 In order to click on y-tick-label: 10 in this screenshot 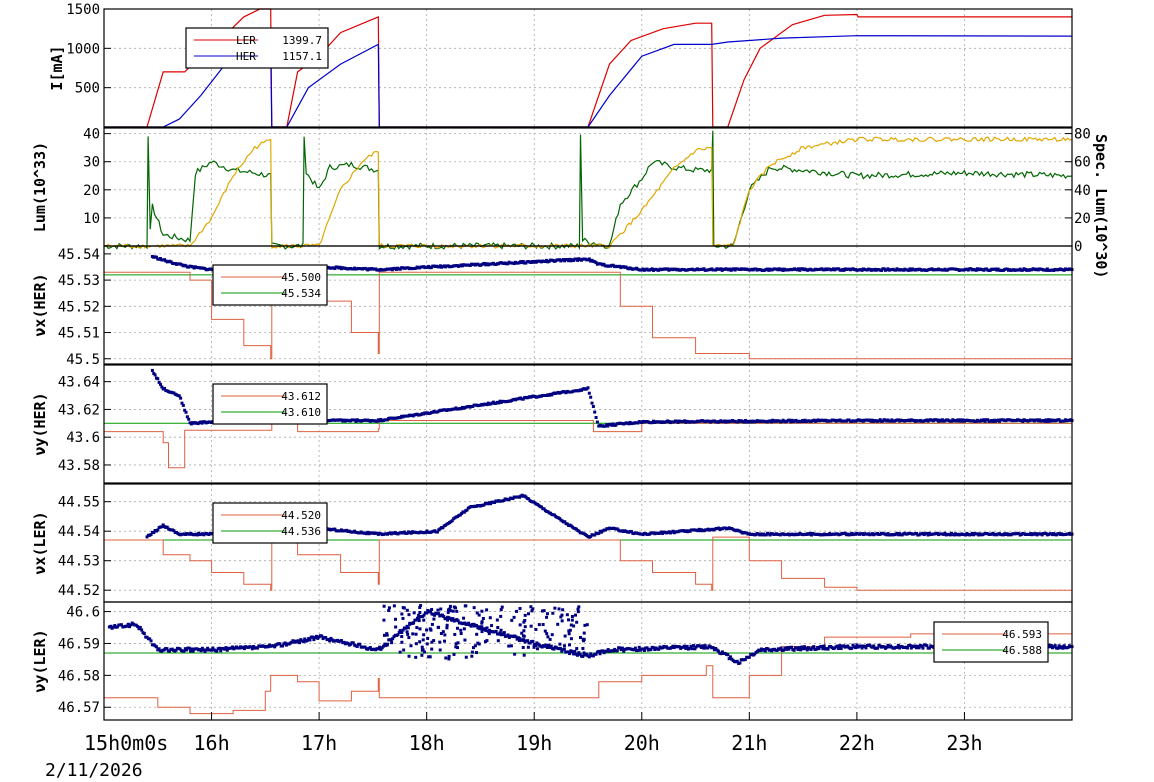, I will do `click(91, 219)`.